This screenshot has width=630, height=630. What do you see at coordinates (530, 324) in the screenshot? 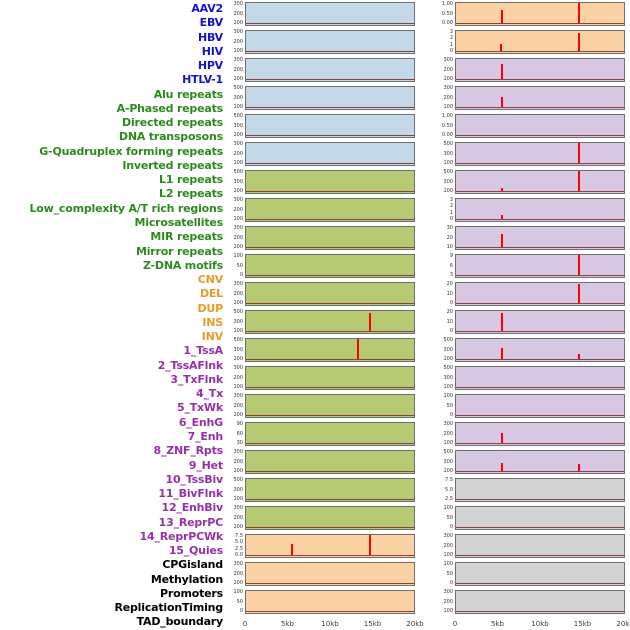
I see `track-row-10-tssbiv: 20 10 0` at bounding box center [530, 324].